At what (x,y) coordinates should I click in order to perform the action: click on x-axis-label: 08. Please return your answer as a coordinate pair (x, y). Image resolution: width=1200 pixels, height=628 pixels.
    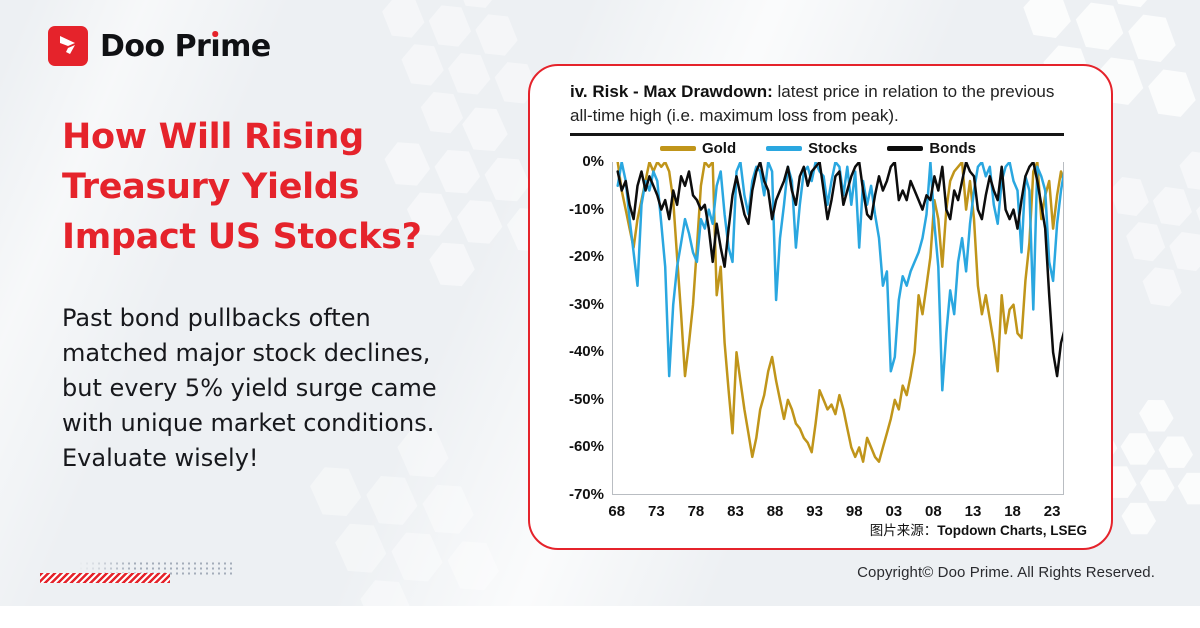
    Looking at the image, I should click on (933, 511).